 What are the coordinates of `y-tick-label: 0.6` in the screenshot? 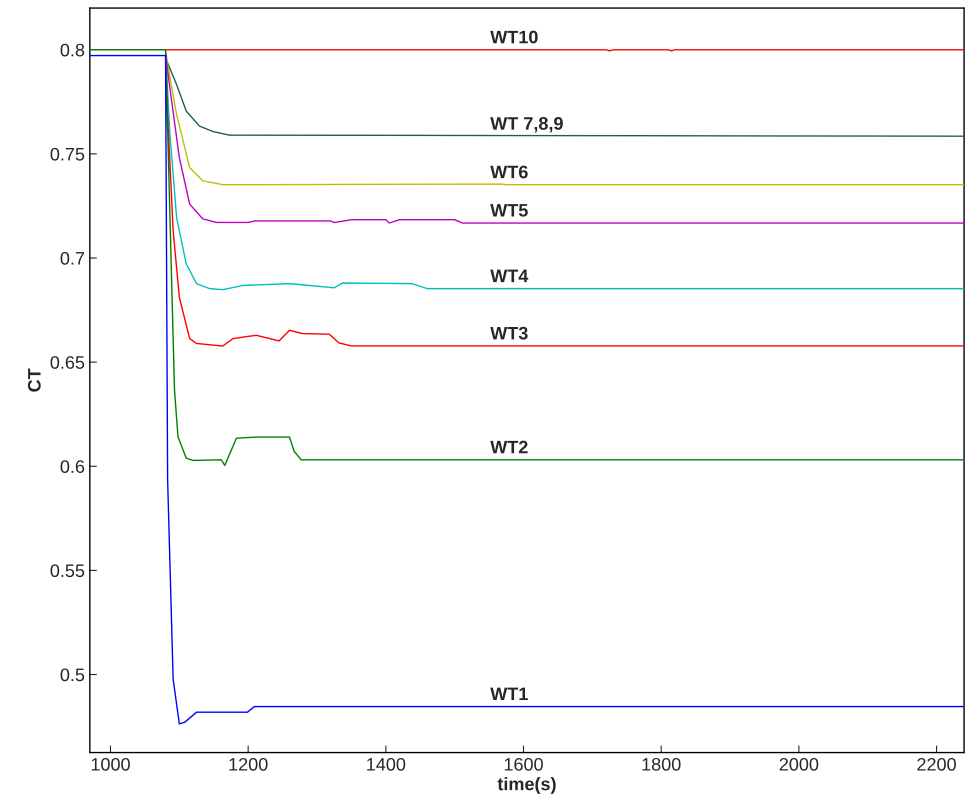 It's located at (72, 466).